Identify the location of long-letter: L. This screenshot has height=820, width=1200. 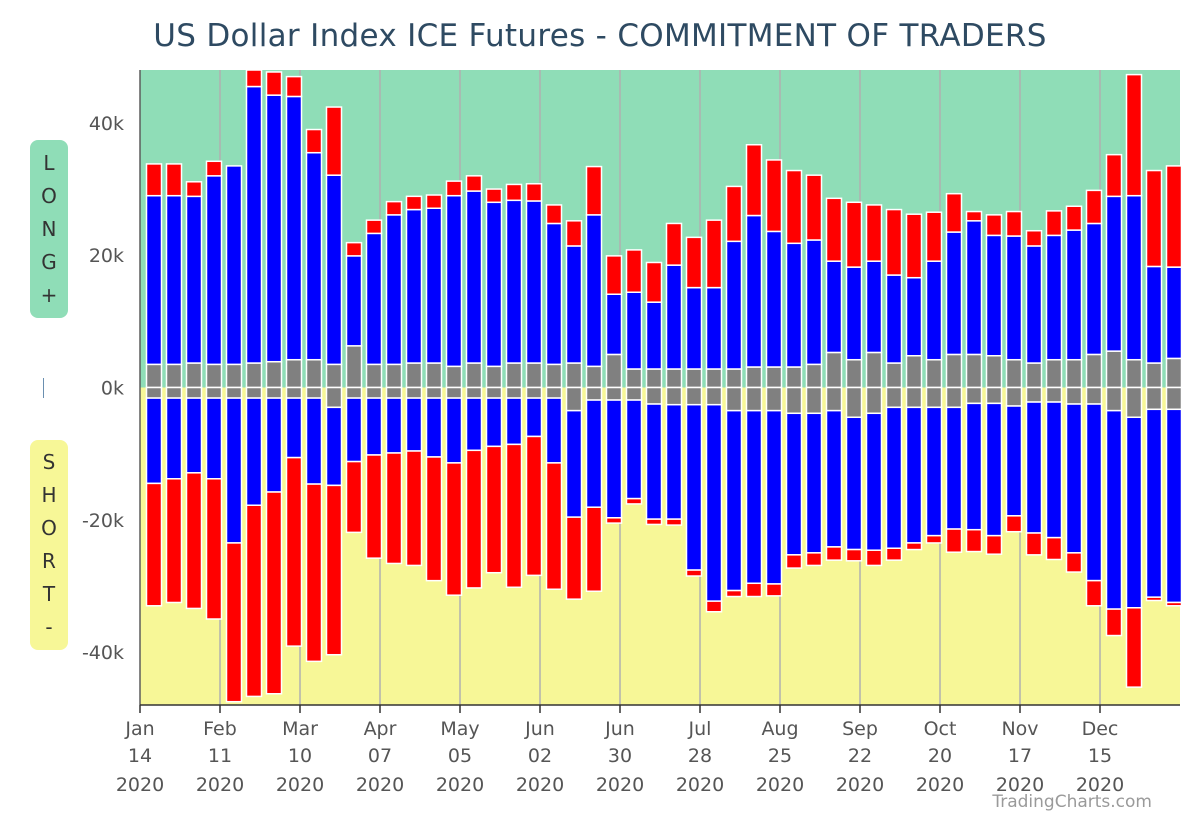
(49, 162).